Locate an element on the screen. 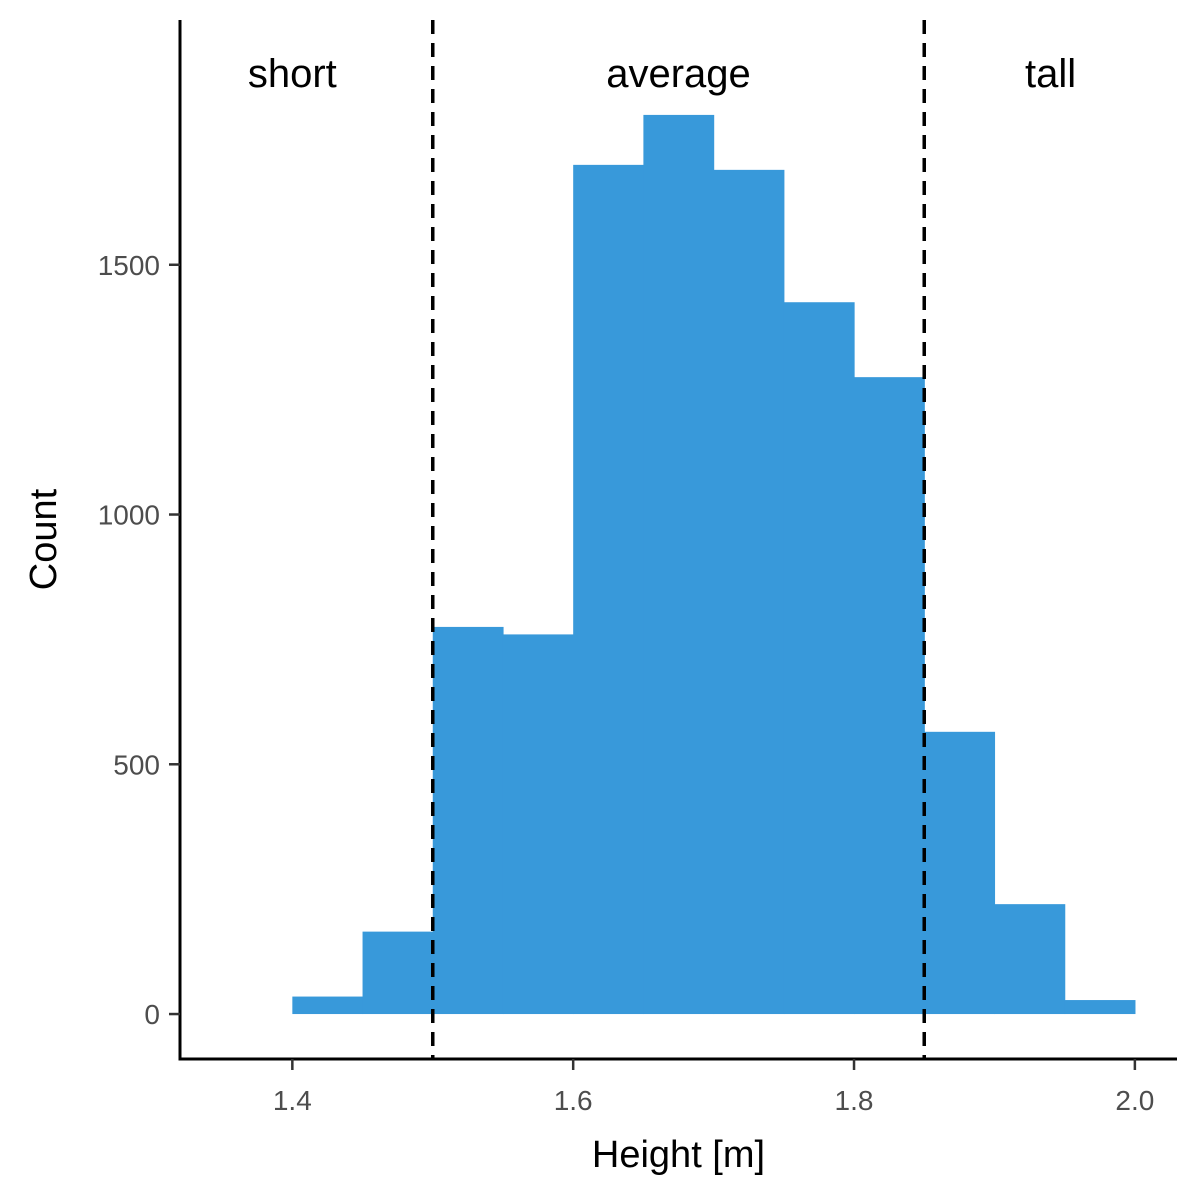  x-tick-label: 1.4 is located at coordinates (292, 1100).